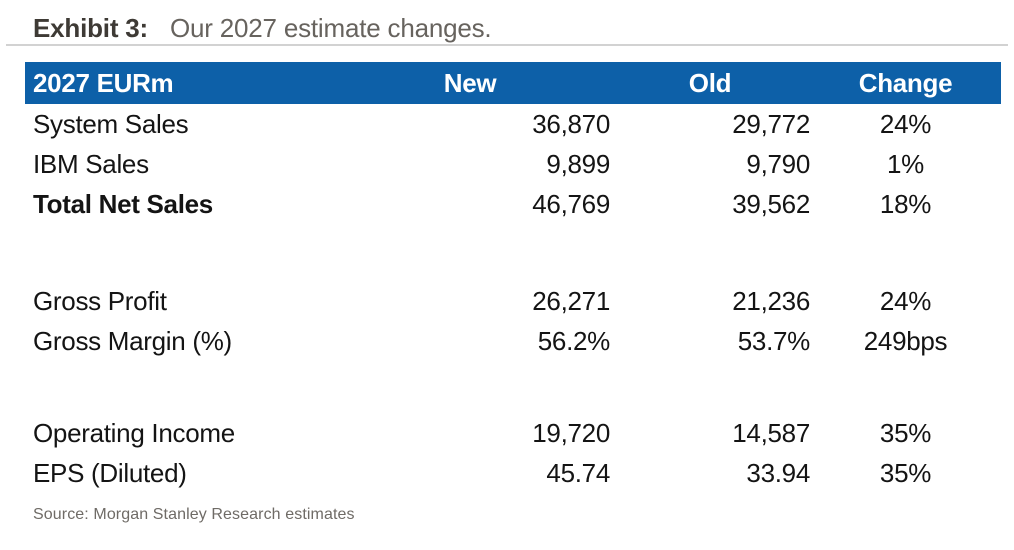 This screenshot has width=1014, height=550. What do you see at coordinates (513, 164) in the screenshot?
I see `table-row: IBM Sales 9,899 9,790 1%` at bounding box center [513, 164].